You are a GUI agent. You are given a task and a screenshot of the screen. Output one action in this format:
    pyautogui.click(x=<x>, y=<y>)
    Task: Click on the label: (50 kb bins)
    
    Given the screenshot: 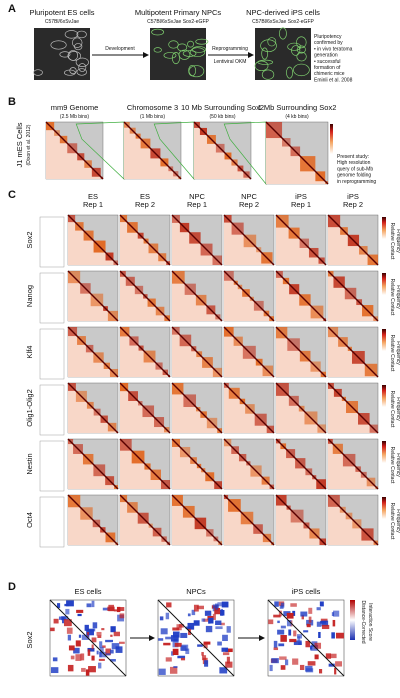 What is the action you would take?
    pyautogui.click(x=222, y=117)
    